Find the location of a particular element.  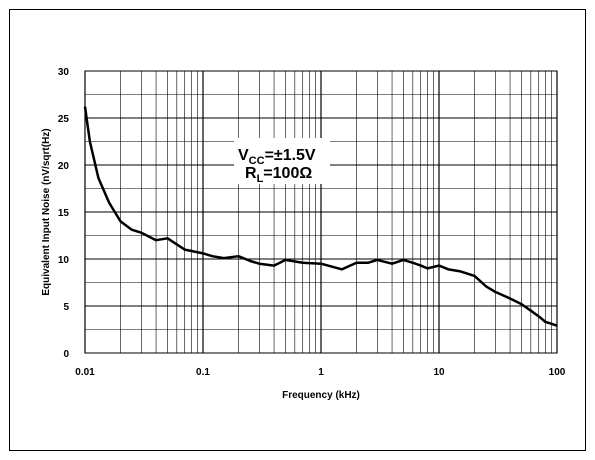

x-tick-label: 10 is located at coordinates (439, 372).